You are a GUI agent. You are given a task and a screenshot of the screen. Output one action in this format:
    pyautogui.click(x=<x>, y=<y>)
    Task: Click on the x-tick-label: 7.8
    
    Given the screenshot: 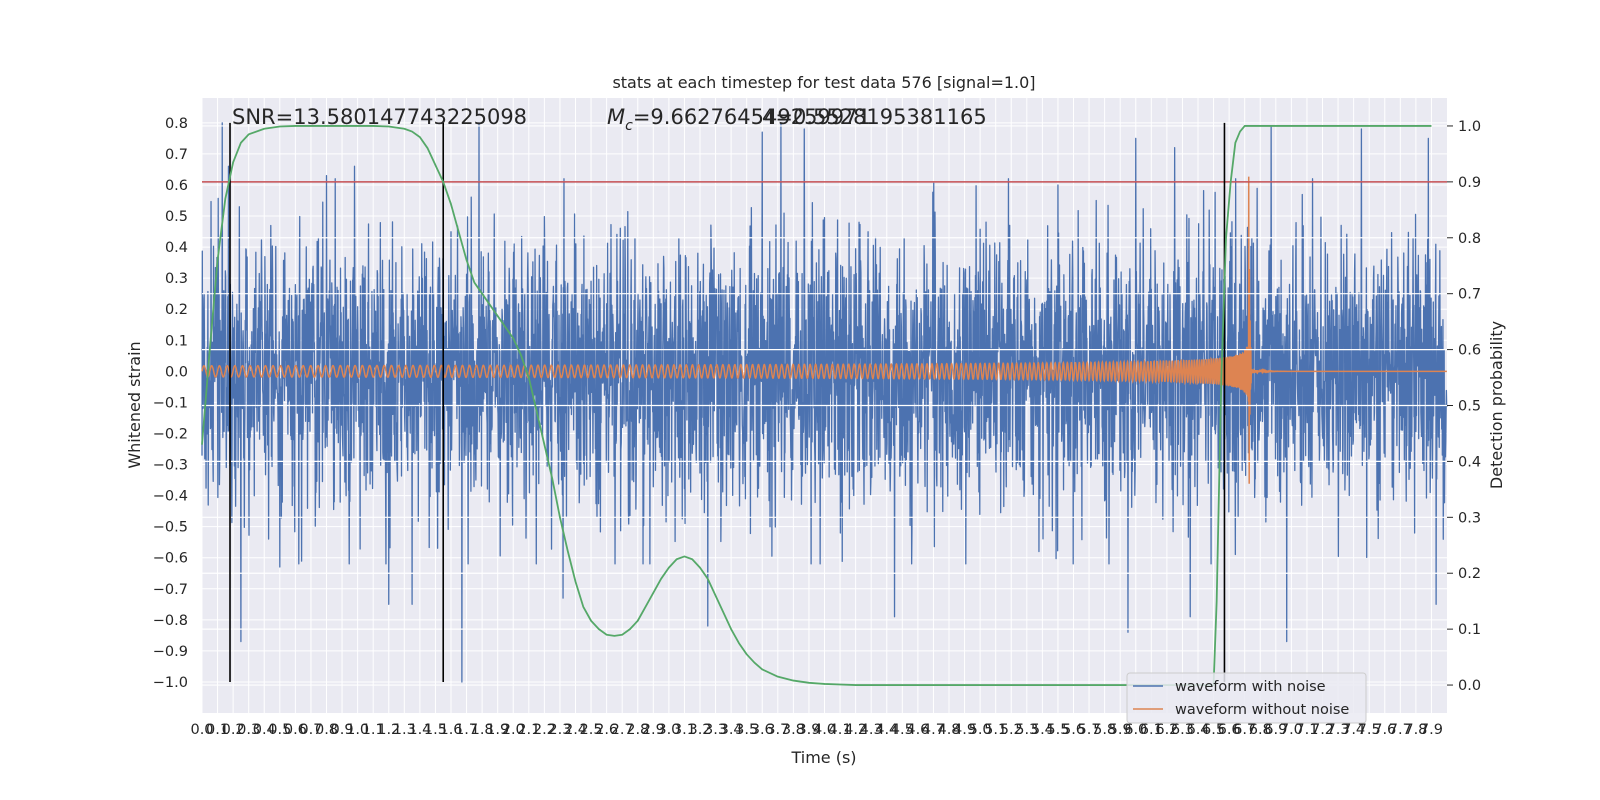 What is the action you would take?
    pyautogui.click(x=1415, y=730)
    